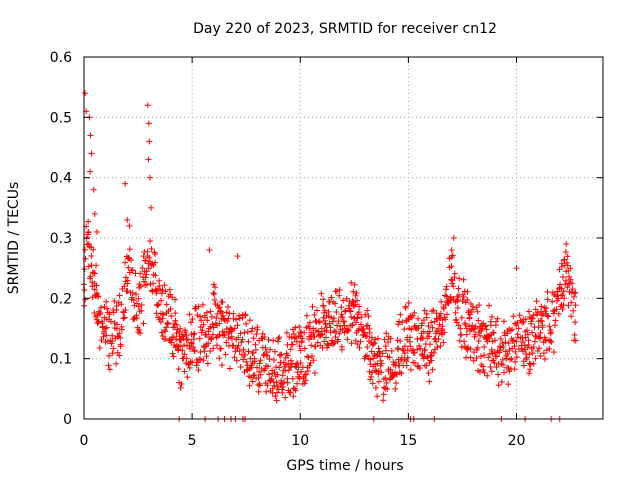  Describe the element at coordinates (408, 441) in the screenshot. I see `x-tick-label: 15` at that location.